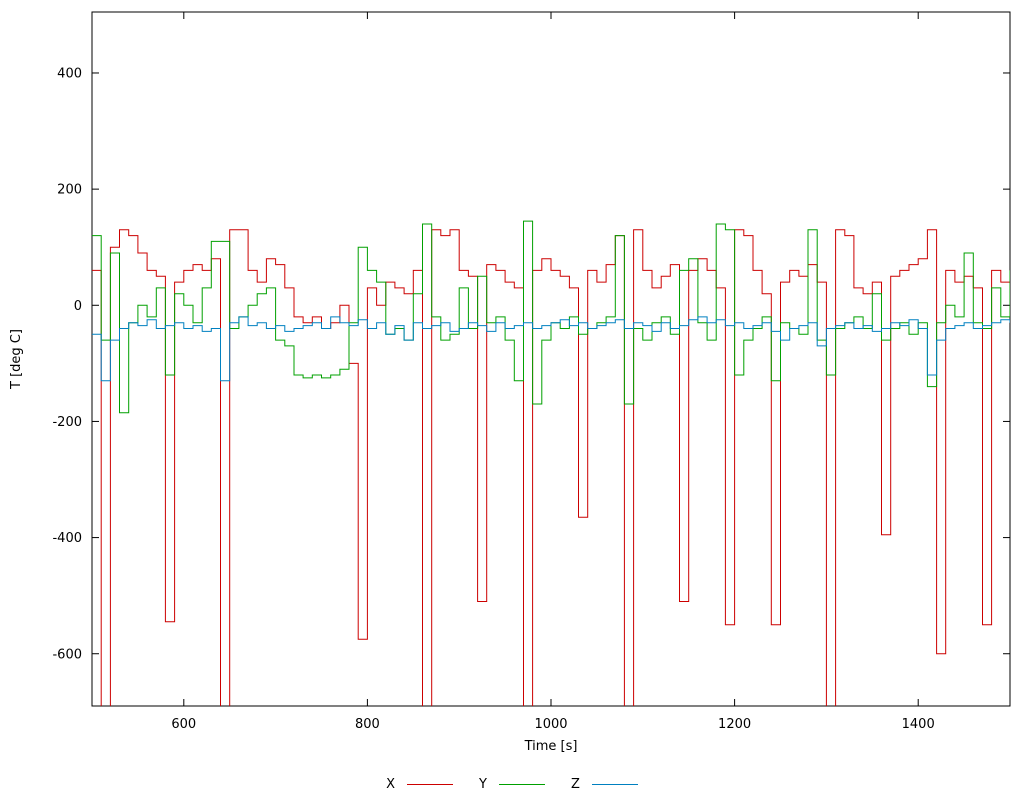 The height and width of the screenshot is (800, 1024). Describe the element at coordinates (614, 784) in the screenshot. I see `legend-line-sample-z` at that location.